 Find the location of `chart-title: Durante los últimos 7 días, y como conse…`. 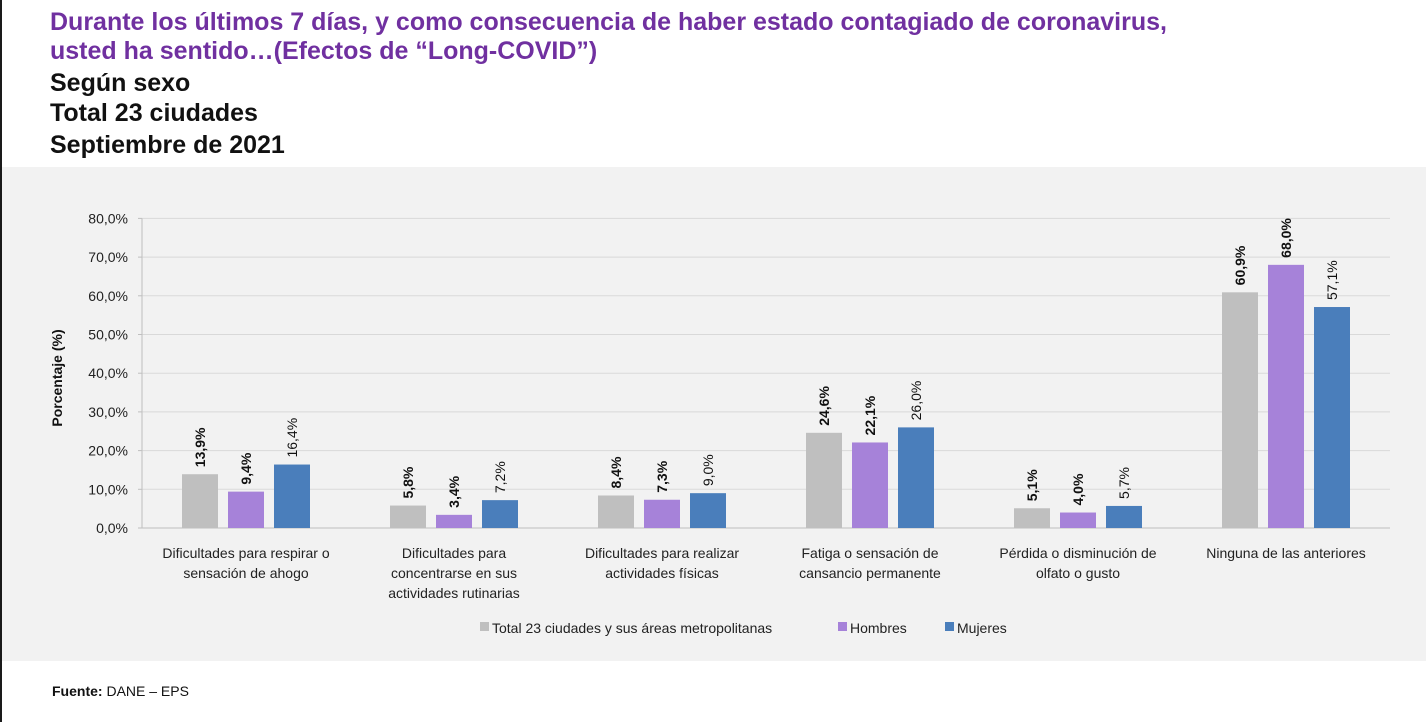

chart-title: Durante los últimos 7 días, y como conse… is located at coordinates (700, 37).